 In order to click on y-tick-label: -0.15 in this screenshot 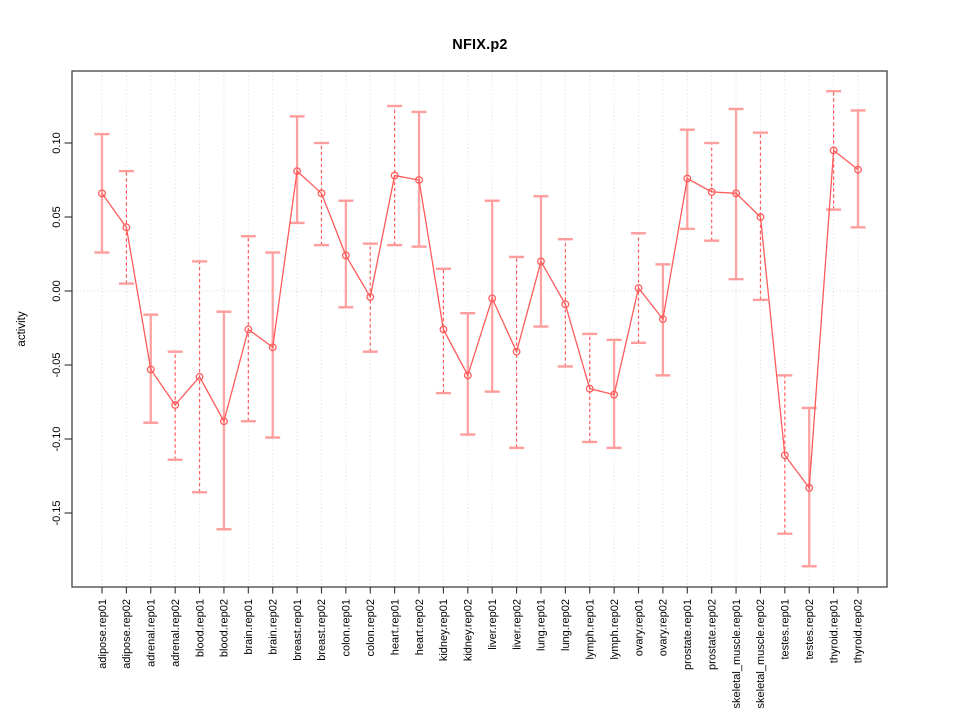, I will do `click(57, 512)`.